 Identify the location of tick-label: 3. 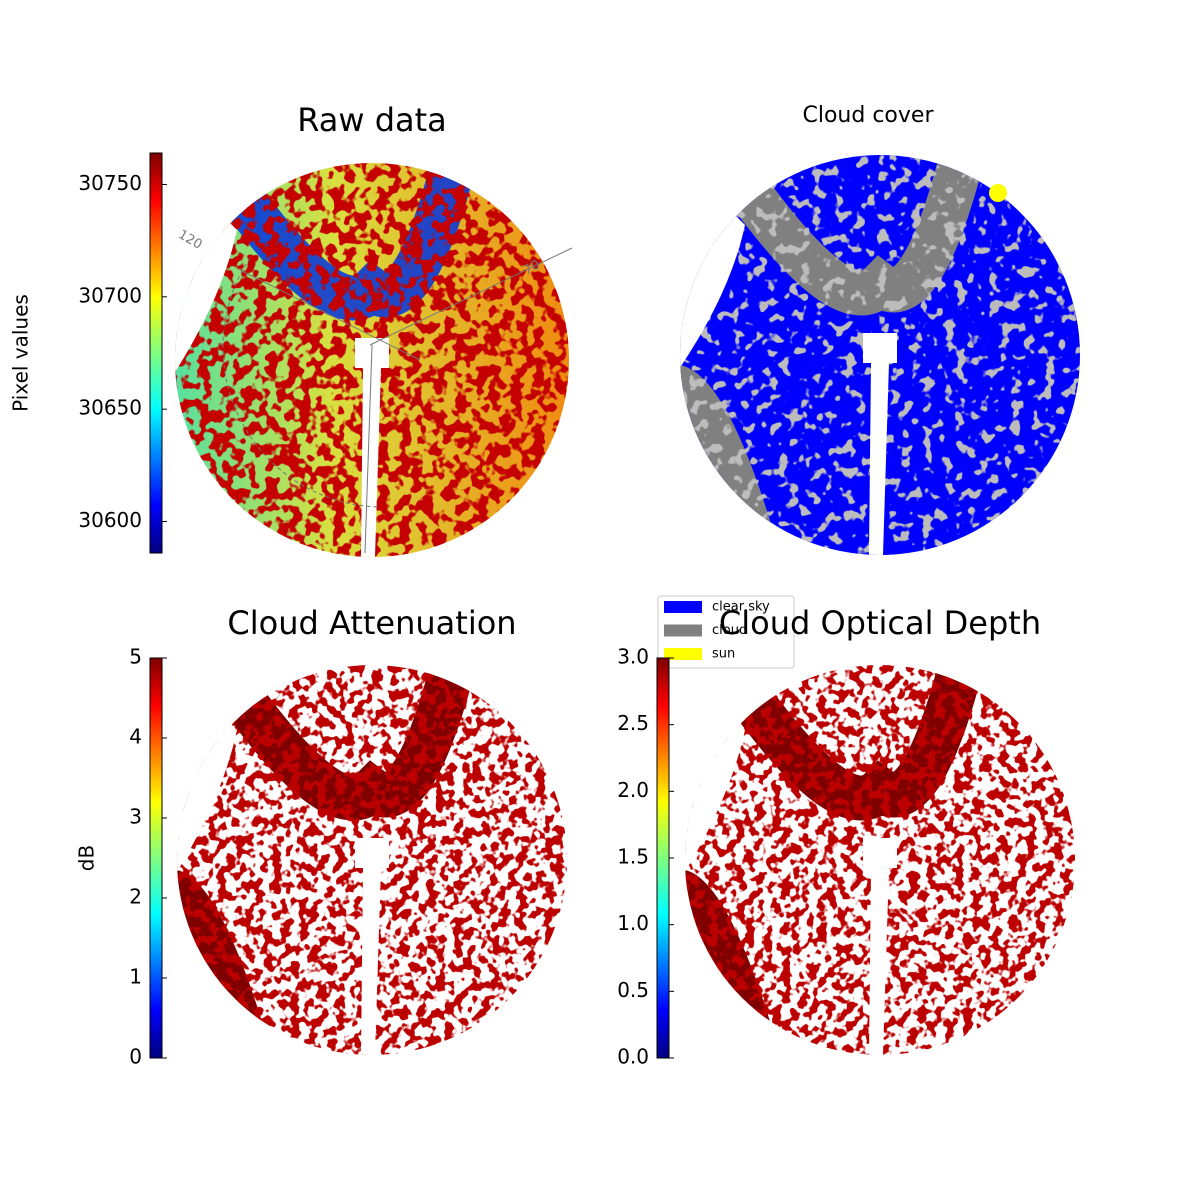
(135, 817).